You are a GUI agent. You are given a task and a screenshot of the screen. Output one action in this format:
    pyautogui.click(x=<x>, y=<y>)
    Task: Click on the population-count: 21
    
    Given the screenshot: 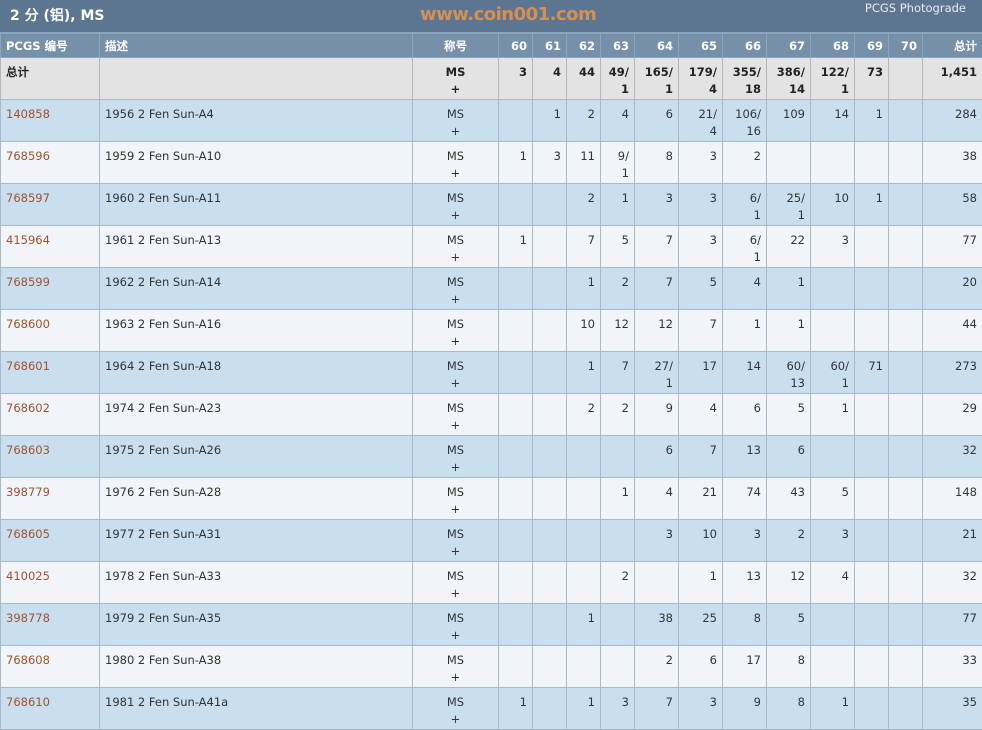 What is the action you would take?
    pyautogui.click(x=709, y=492)
    